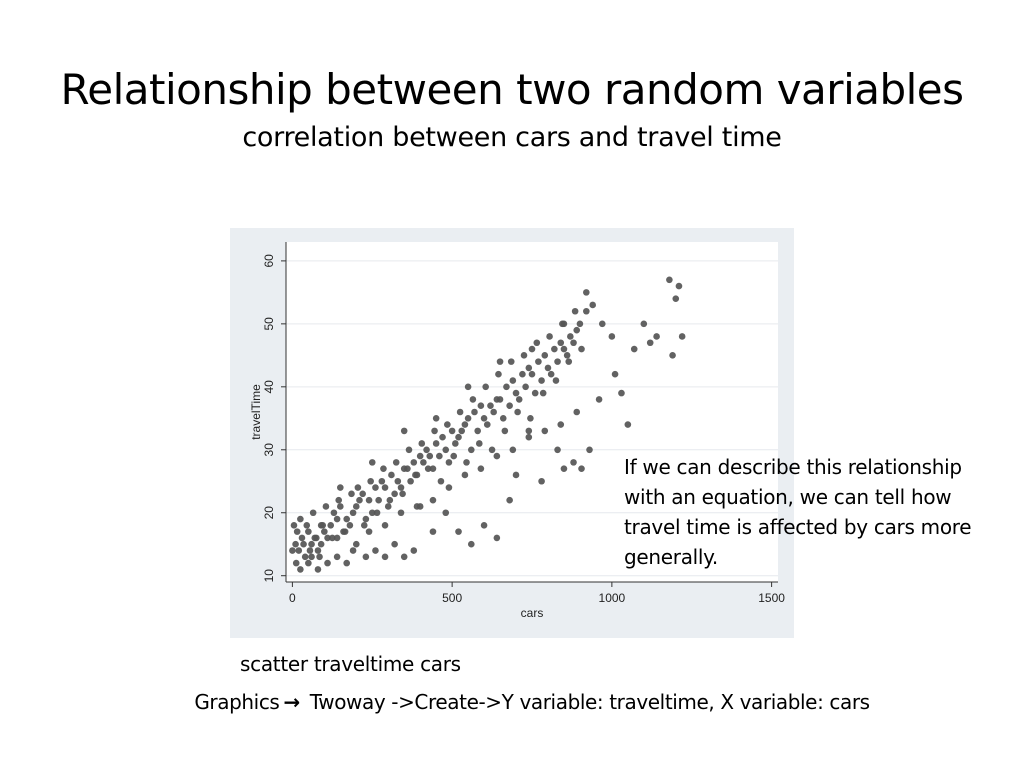 The image size is (1024, 768). Describe the element at coordinates (269, 324) in the screenshot. I see `y-tick-label: 50` at that location.